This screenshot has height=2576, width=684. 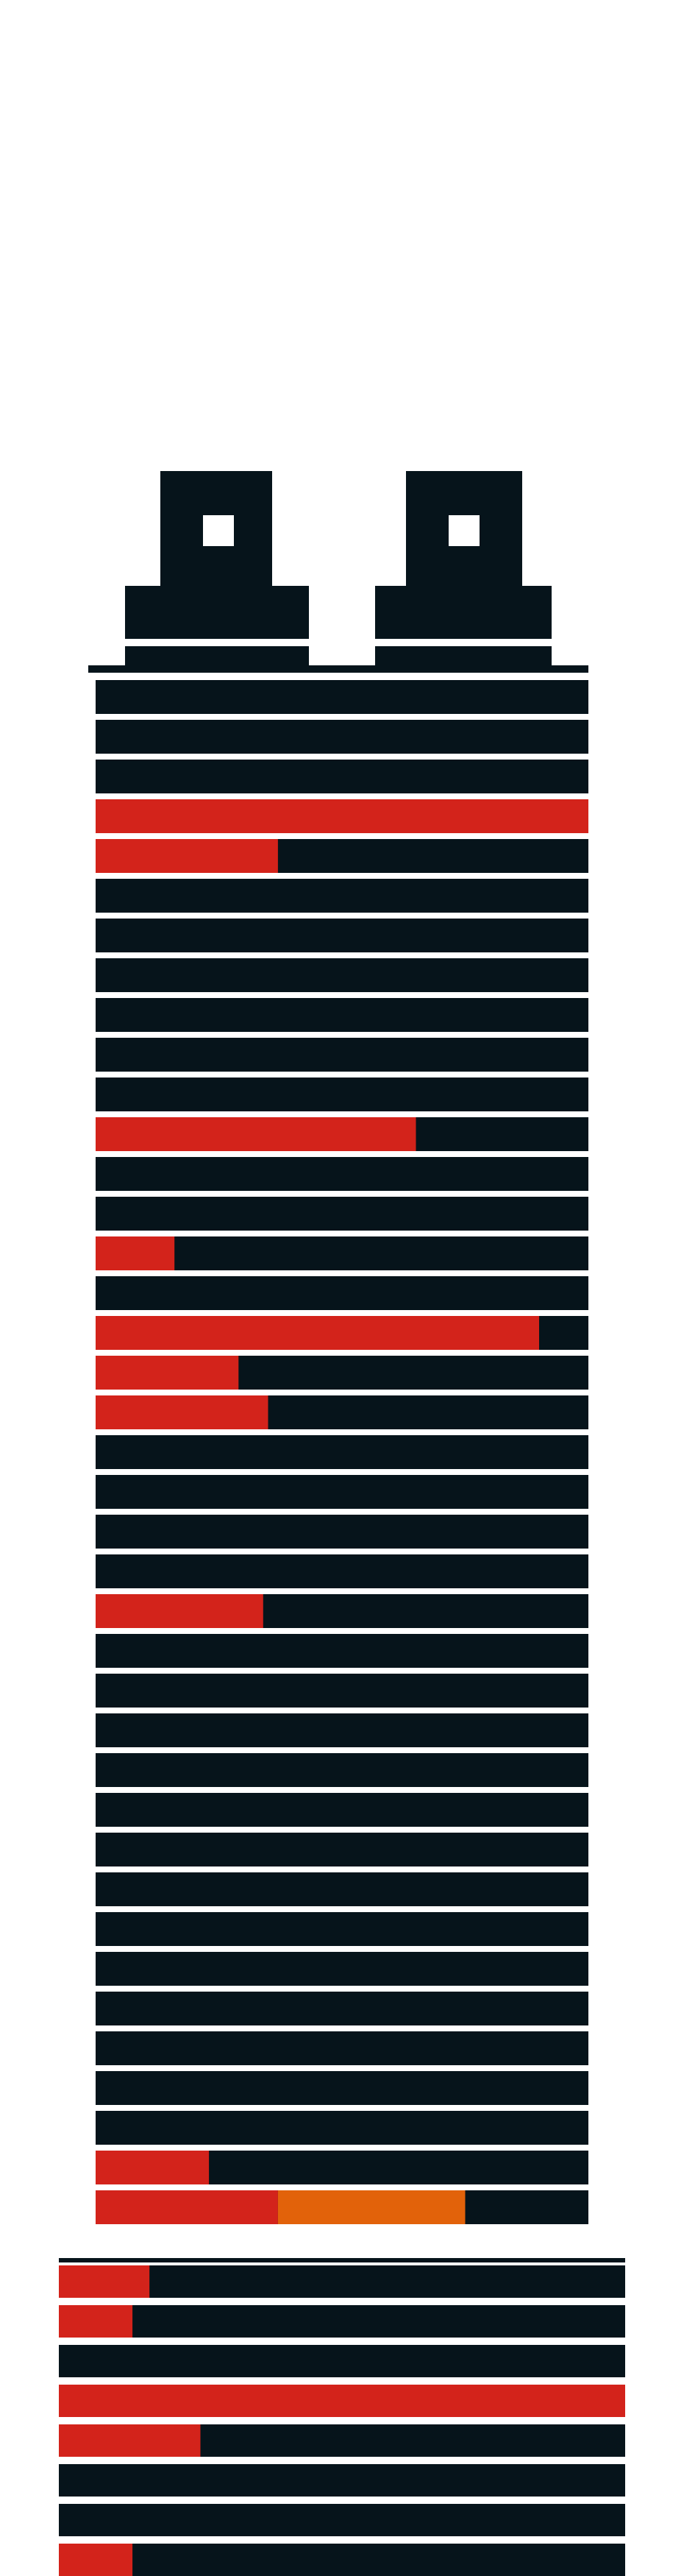 I want to click on upper-floor-16-bar, so click(x=342, y=1293).